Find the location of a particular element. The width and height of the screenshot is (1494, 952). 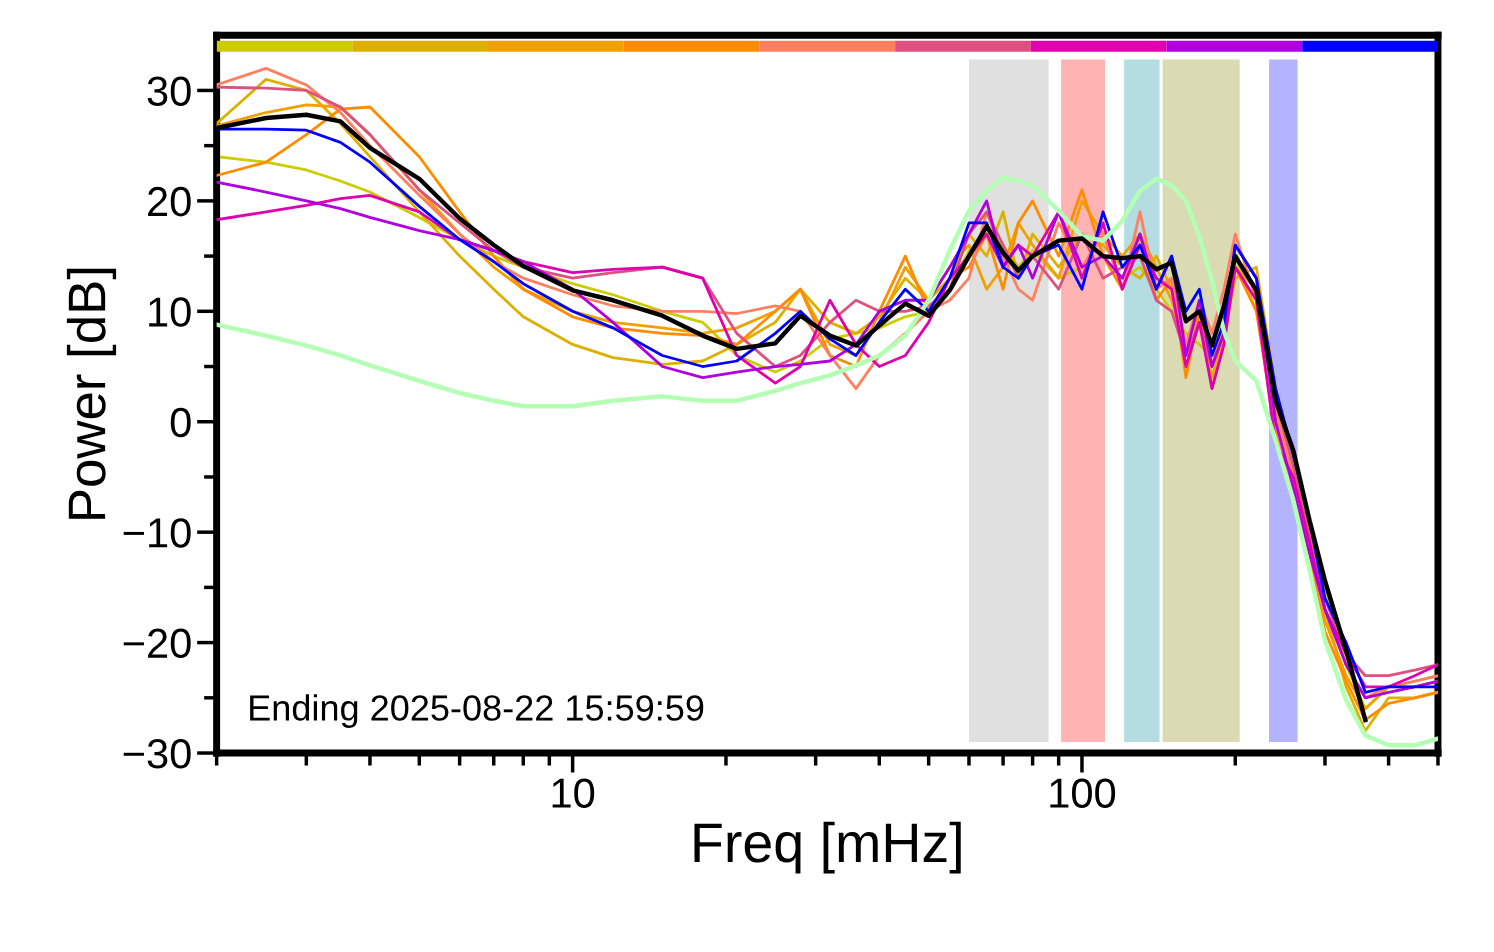

annotation: Ending 2025-08-22 15:59:59 is located at coordinates (477, 711).